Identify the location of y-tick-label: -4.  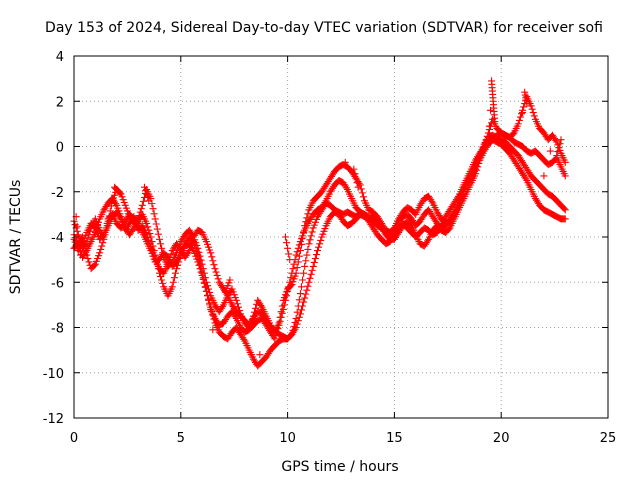
(57, 238).